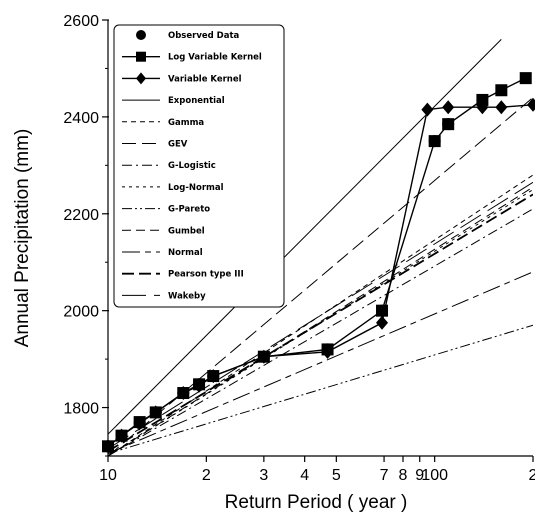 This screenshot has width=535, height=519. Describe the element at coordinates (215, 58) in the screenshot. I see `legend-label-log-variable-kernel: Log Variable Kernel` at that location.